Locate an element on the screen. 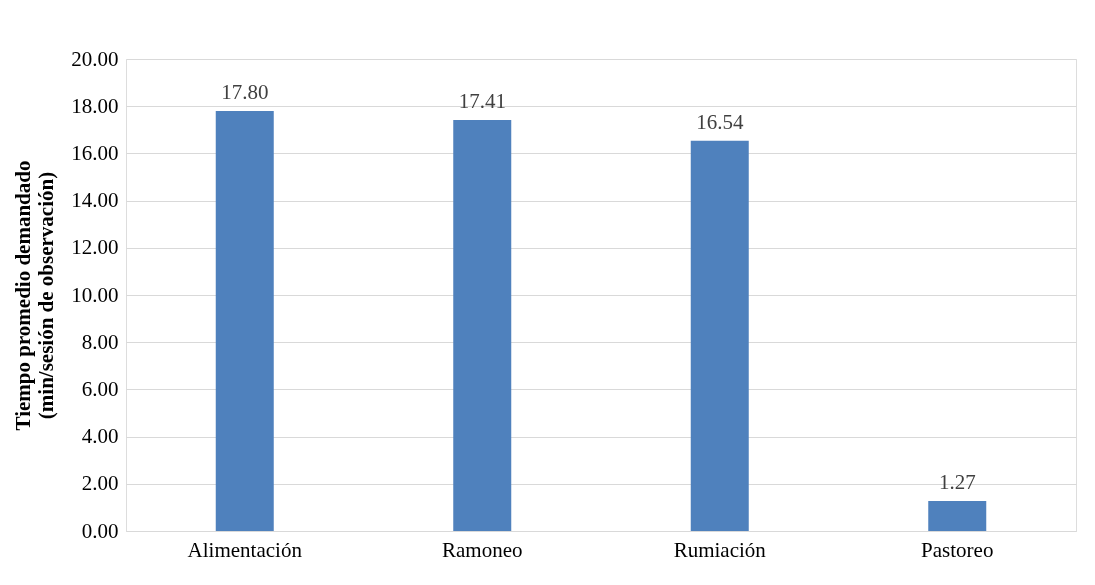  y-tick-label: 20.00 is located at coordinates (95, 58).